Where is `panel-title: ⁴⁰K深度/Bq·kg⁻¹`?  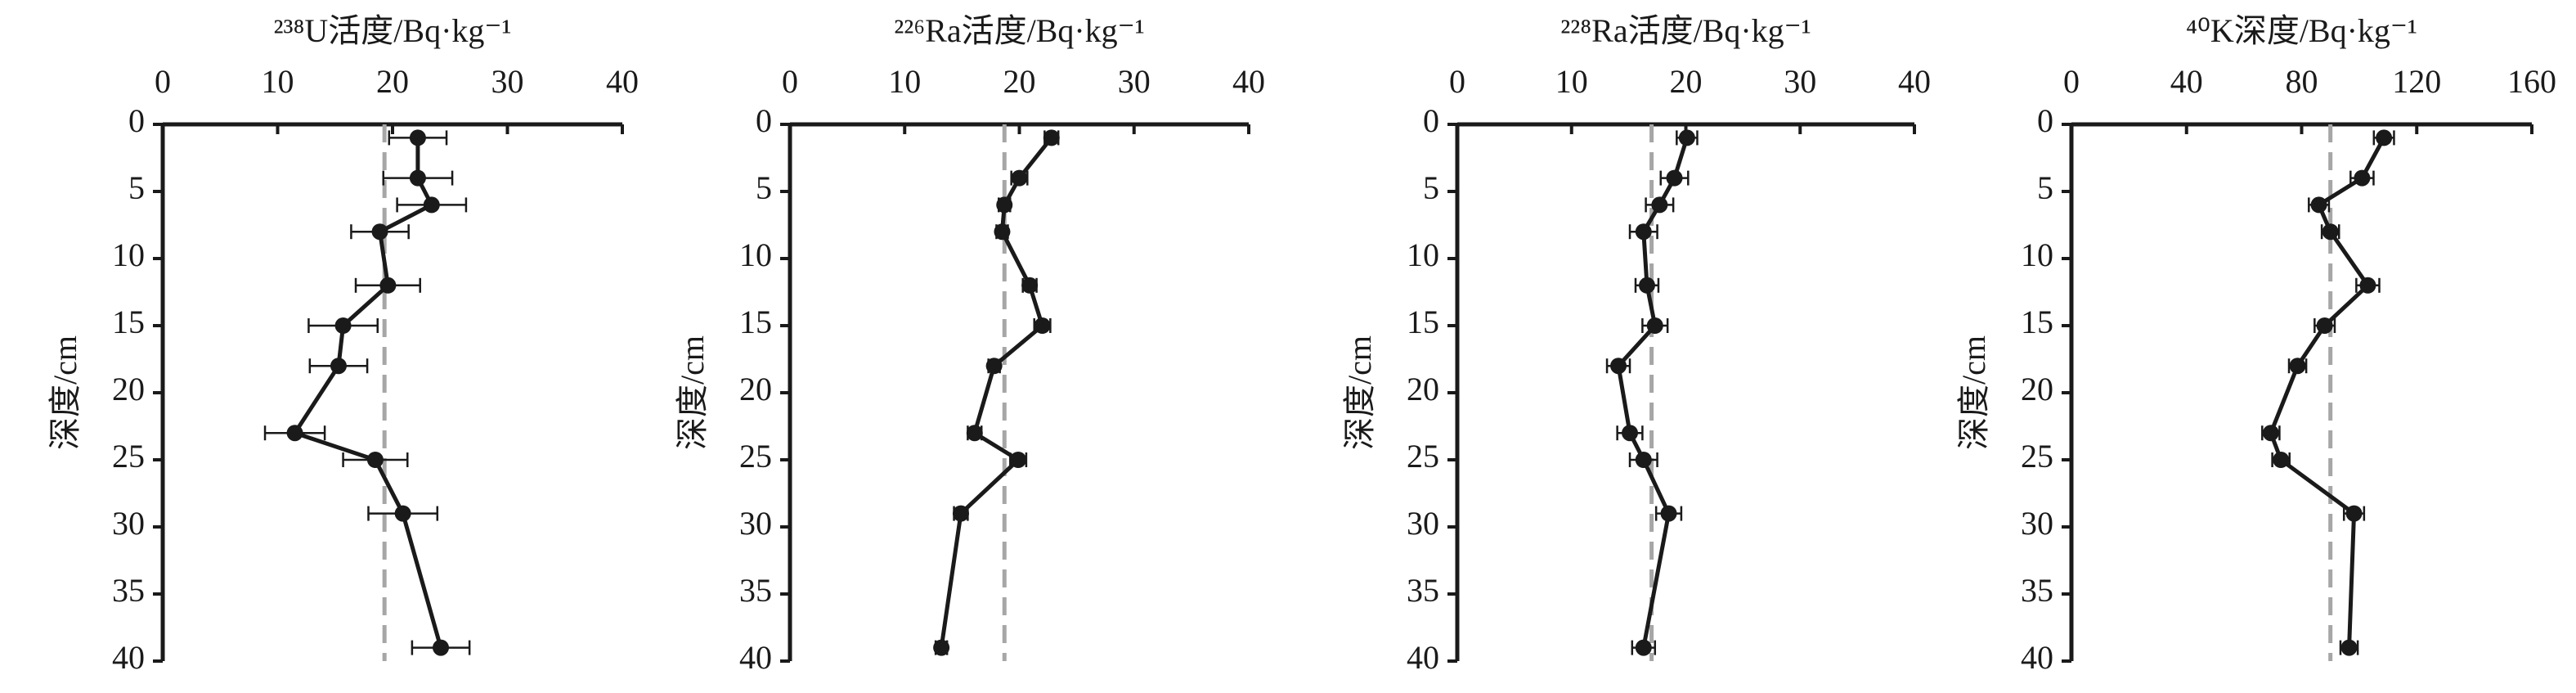
panel-title: ⁴⁰K深度/Bq·kg⁻¹ is located at coordinates (2302, 31).